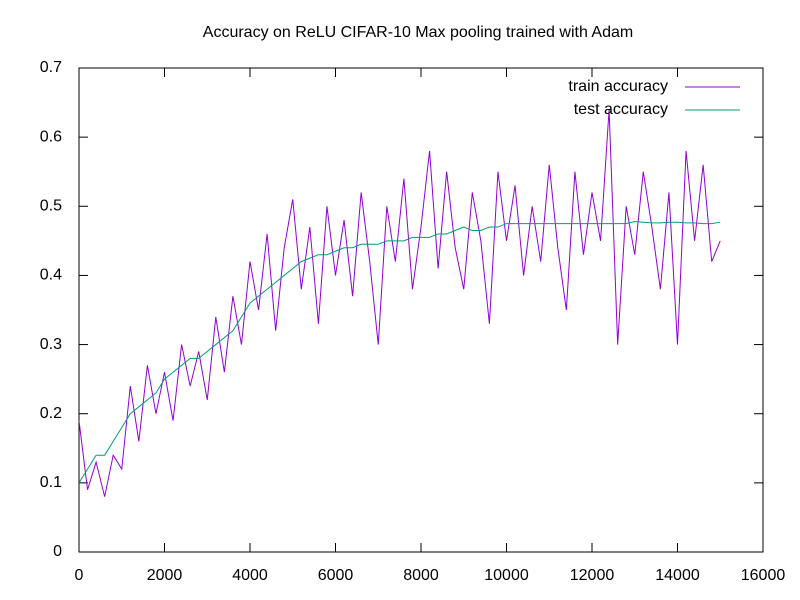 The height and width of the screenshot is (600, 800). What do you see at coordinates (421, 575) in the screenshot?
I see `x-tick-label: 8000` at bounding box center [421, 575].